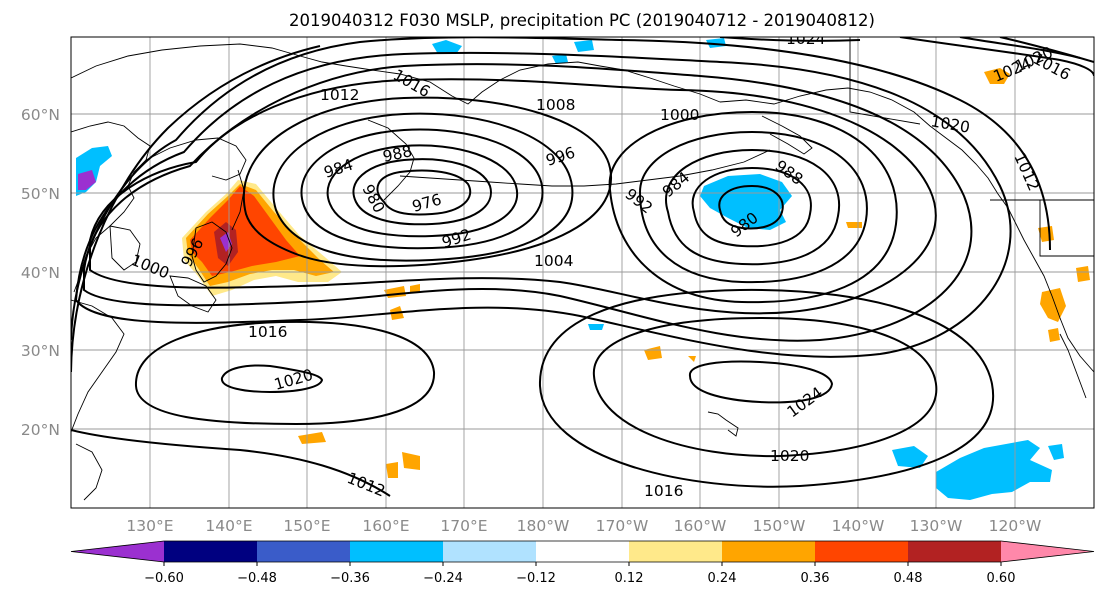 This screenshot has width=1105, height=601. Describe the element at coordinates (1073, 366) in the screenshot. I see `coast-baja` at that location.